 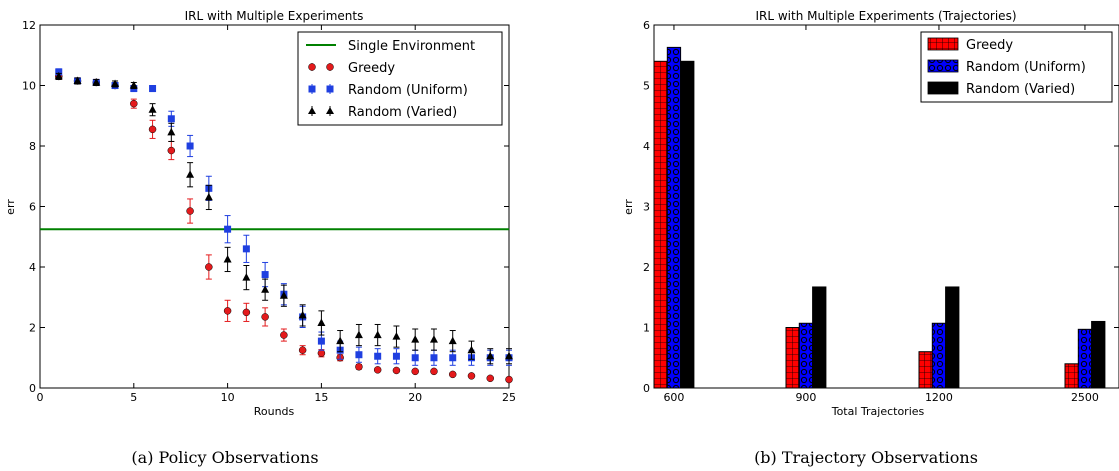 What do you see at coordinates (878, 411) in the screenshot?
I see `chart-b-x-label: Total Trajectories` at bounding box center [878, 411].